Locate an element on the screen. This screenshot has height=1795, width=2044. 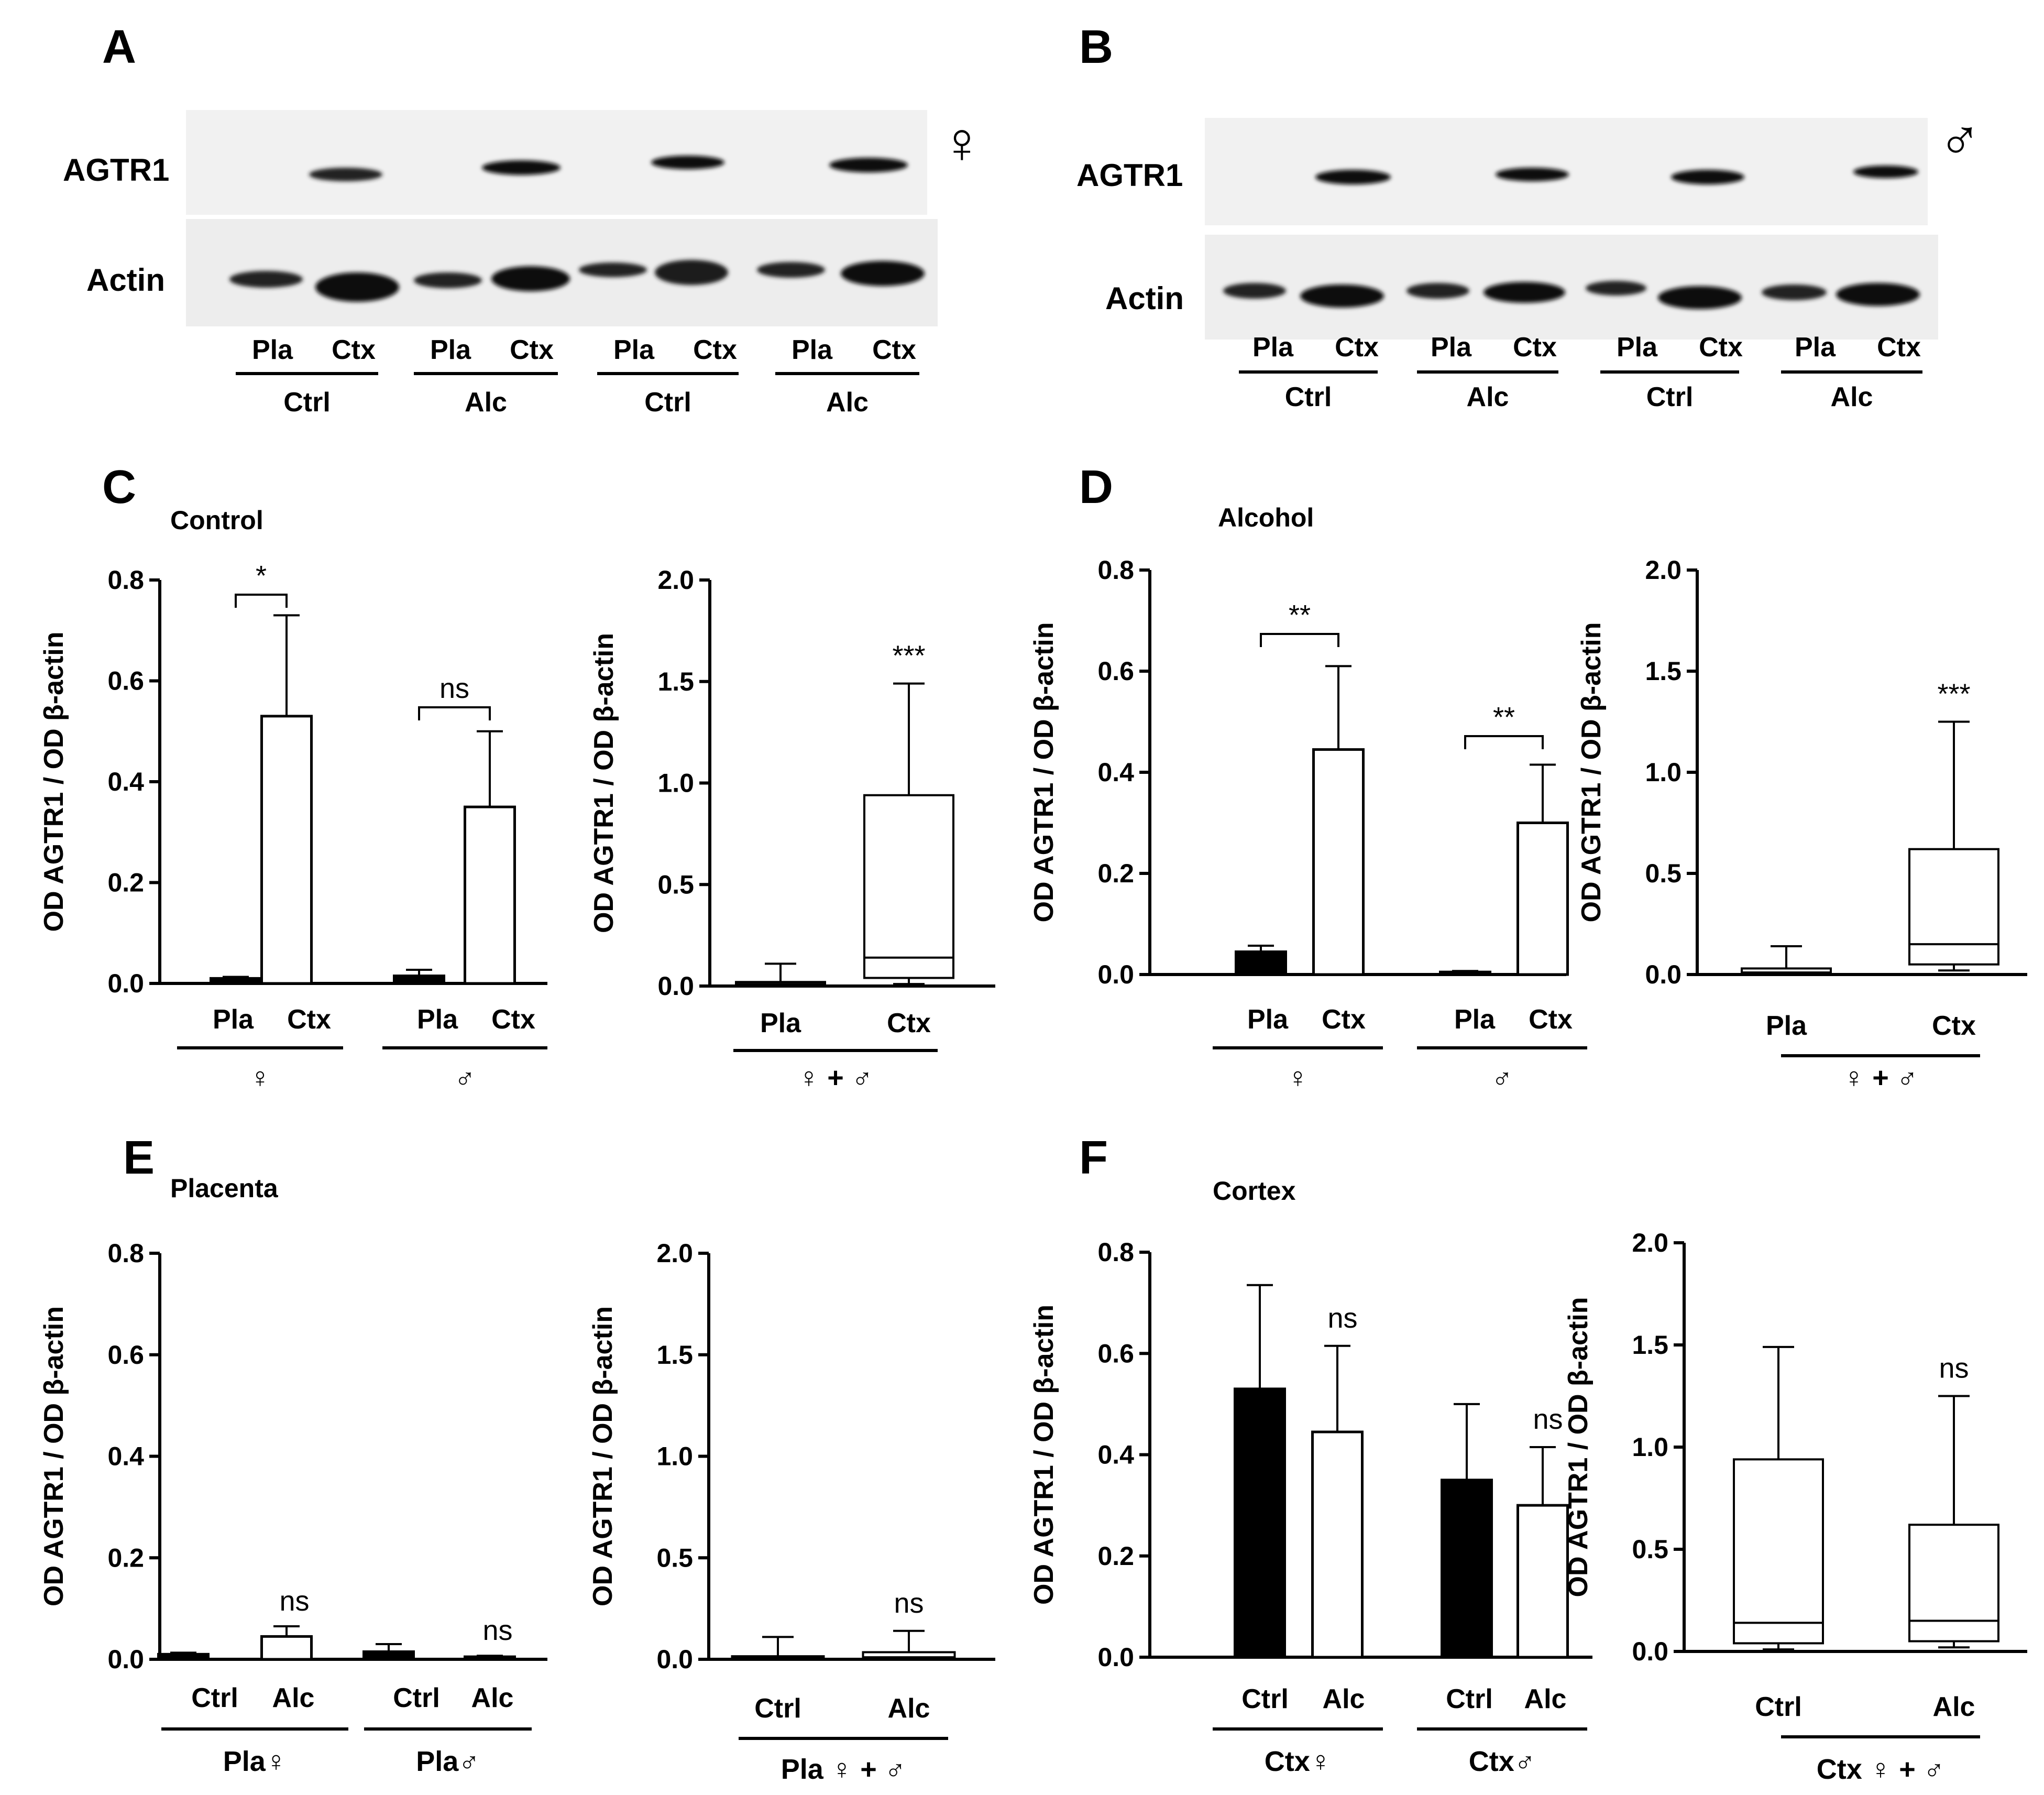
c-box-category-2: Ctx is located at coordinates (909, 1023).